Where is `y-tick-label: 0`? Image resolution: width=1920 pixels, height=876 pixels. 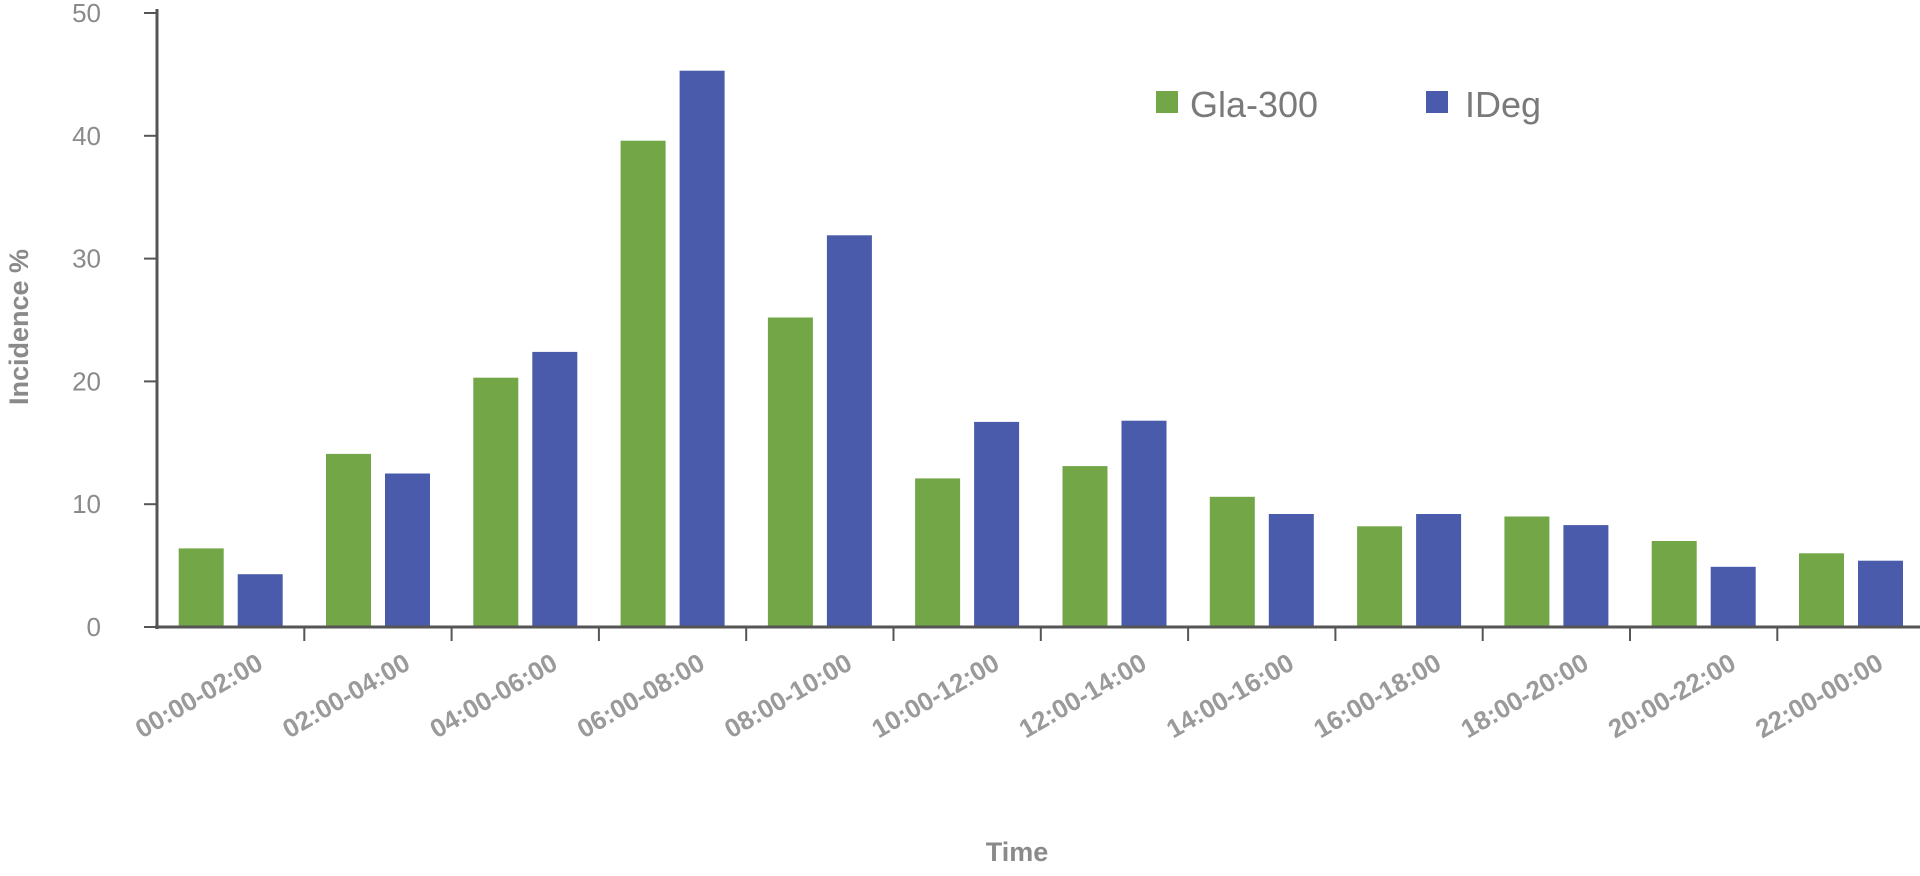 y-tick-label: 0 is located at coordinates (94, 627).